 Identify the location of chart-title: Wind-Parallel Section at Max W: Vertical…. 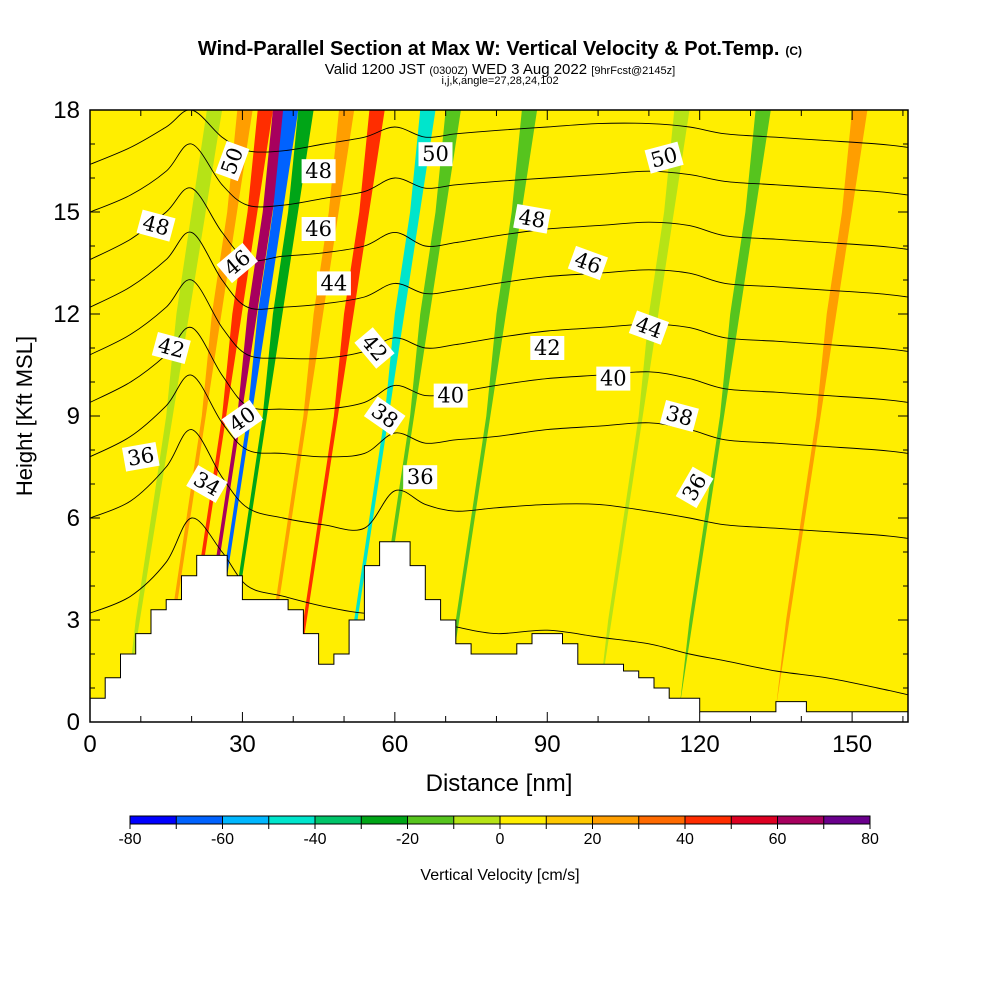
(500, 49).